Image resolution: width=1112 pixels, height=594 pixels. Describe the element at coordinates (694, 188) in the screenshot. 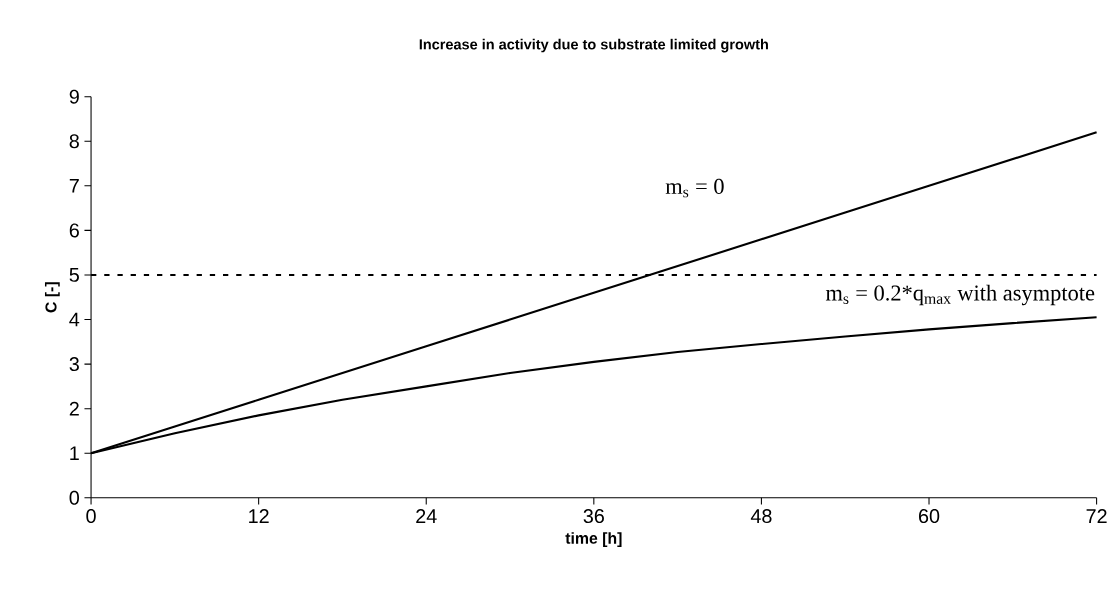

I see `text: m$_{s}$ = 0` at that location.